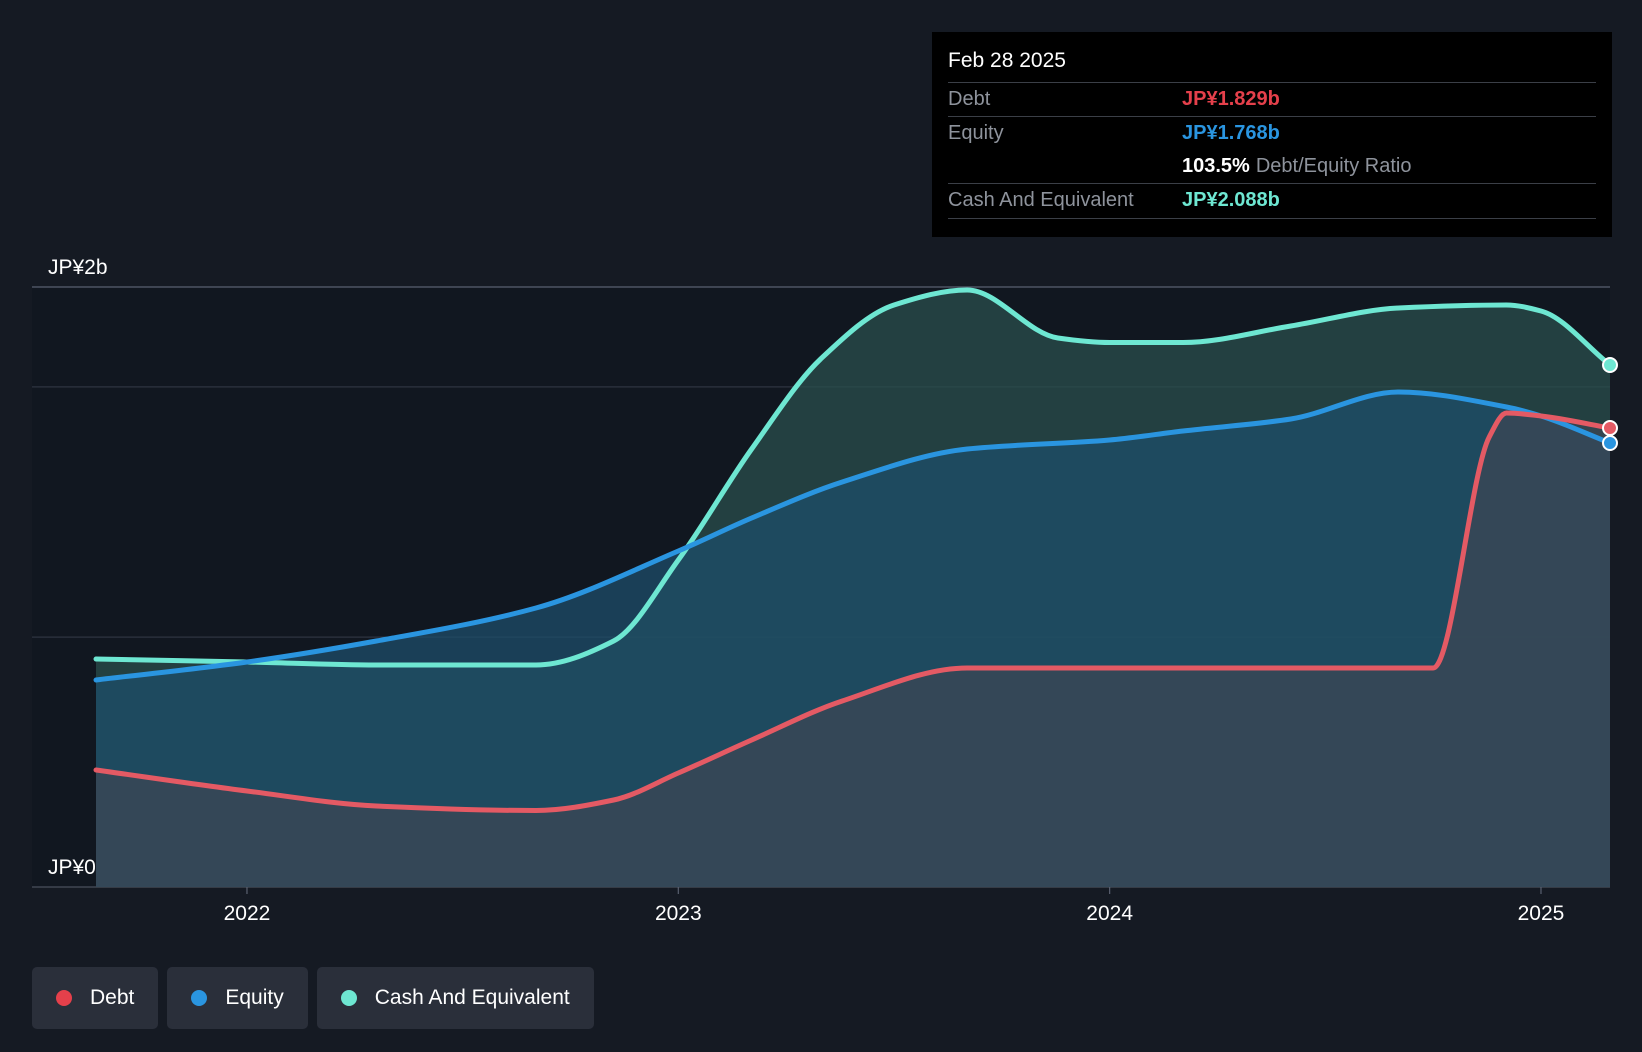 The width and height of the screenshot is (1642, 1052). Describe the element at coordinates (1041, 200) in the screenshot. I see `tooltip-cash-label: Cash And Equivalent` at that location.